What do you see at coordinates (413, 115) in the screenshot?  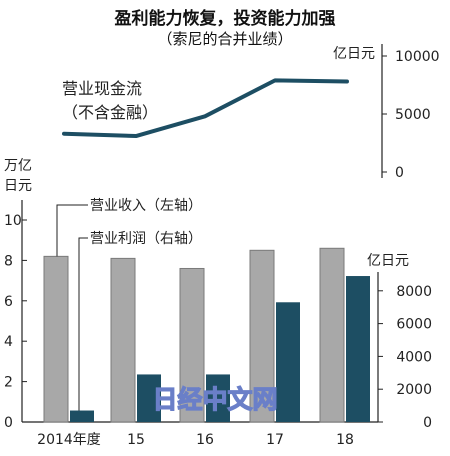 I see `line-tick-label: 5000` at bounding box center [413, 115].